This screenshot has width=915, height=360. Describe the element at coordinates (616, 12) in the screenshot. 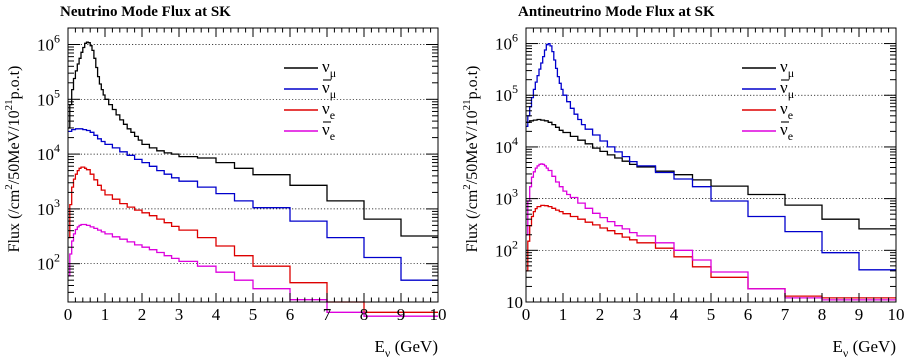

I see `chart-title: Antineutrino Mode Flux at SK` at that location.